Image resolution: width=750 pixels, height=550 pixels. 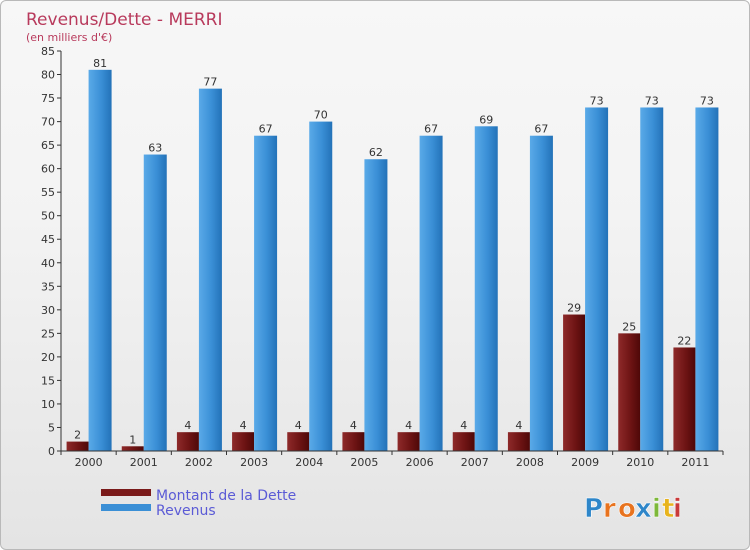 What do you see at coordinates (48, 192) in the screenshot?
I see `y-tick-label: 55` at bounding box center [48, 192].